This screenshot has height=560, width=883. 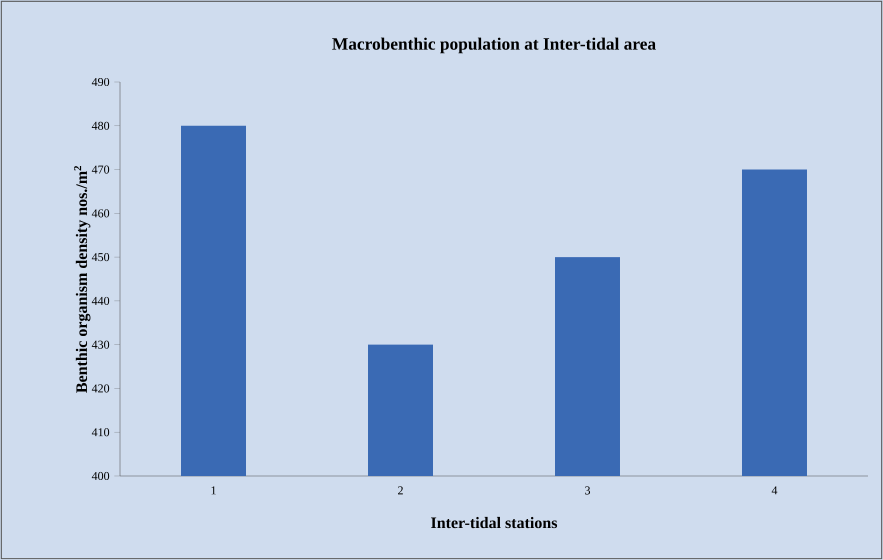 I want to click on y-tick-label: 400, so click(x=101, y=476).